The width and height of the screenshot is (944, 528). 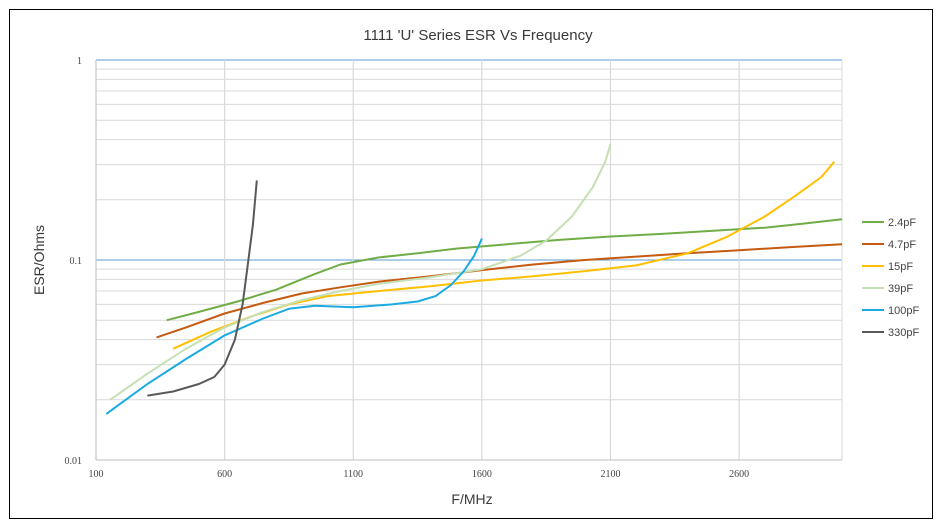 What do you see at coordinates (96, 474) in the screenshot?
I see `x-tick-label: 100` at bounding box center [96, 474].